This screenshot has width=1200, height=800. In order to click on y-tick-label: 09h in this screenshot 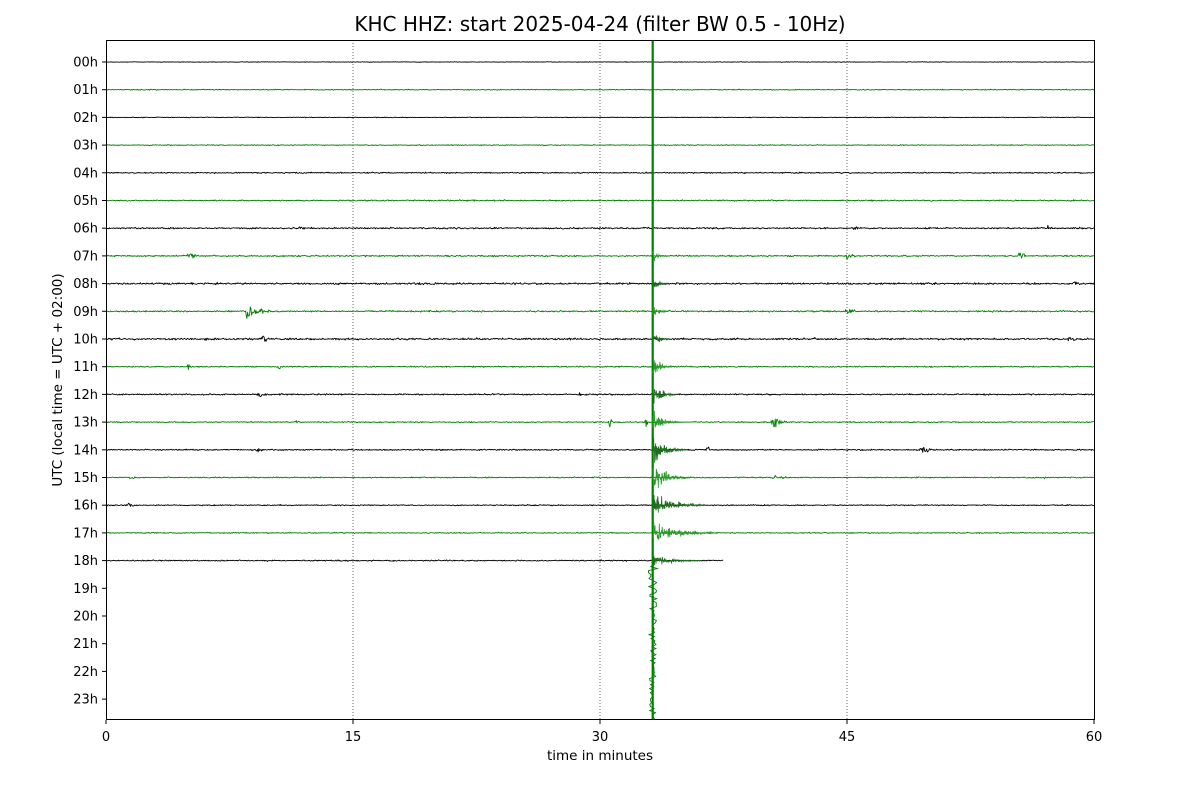, I will do `click(85, 312)`.